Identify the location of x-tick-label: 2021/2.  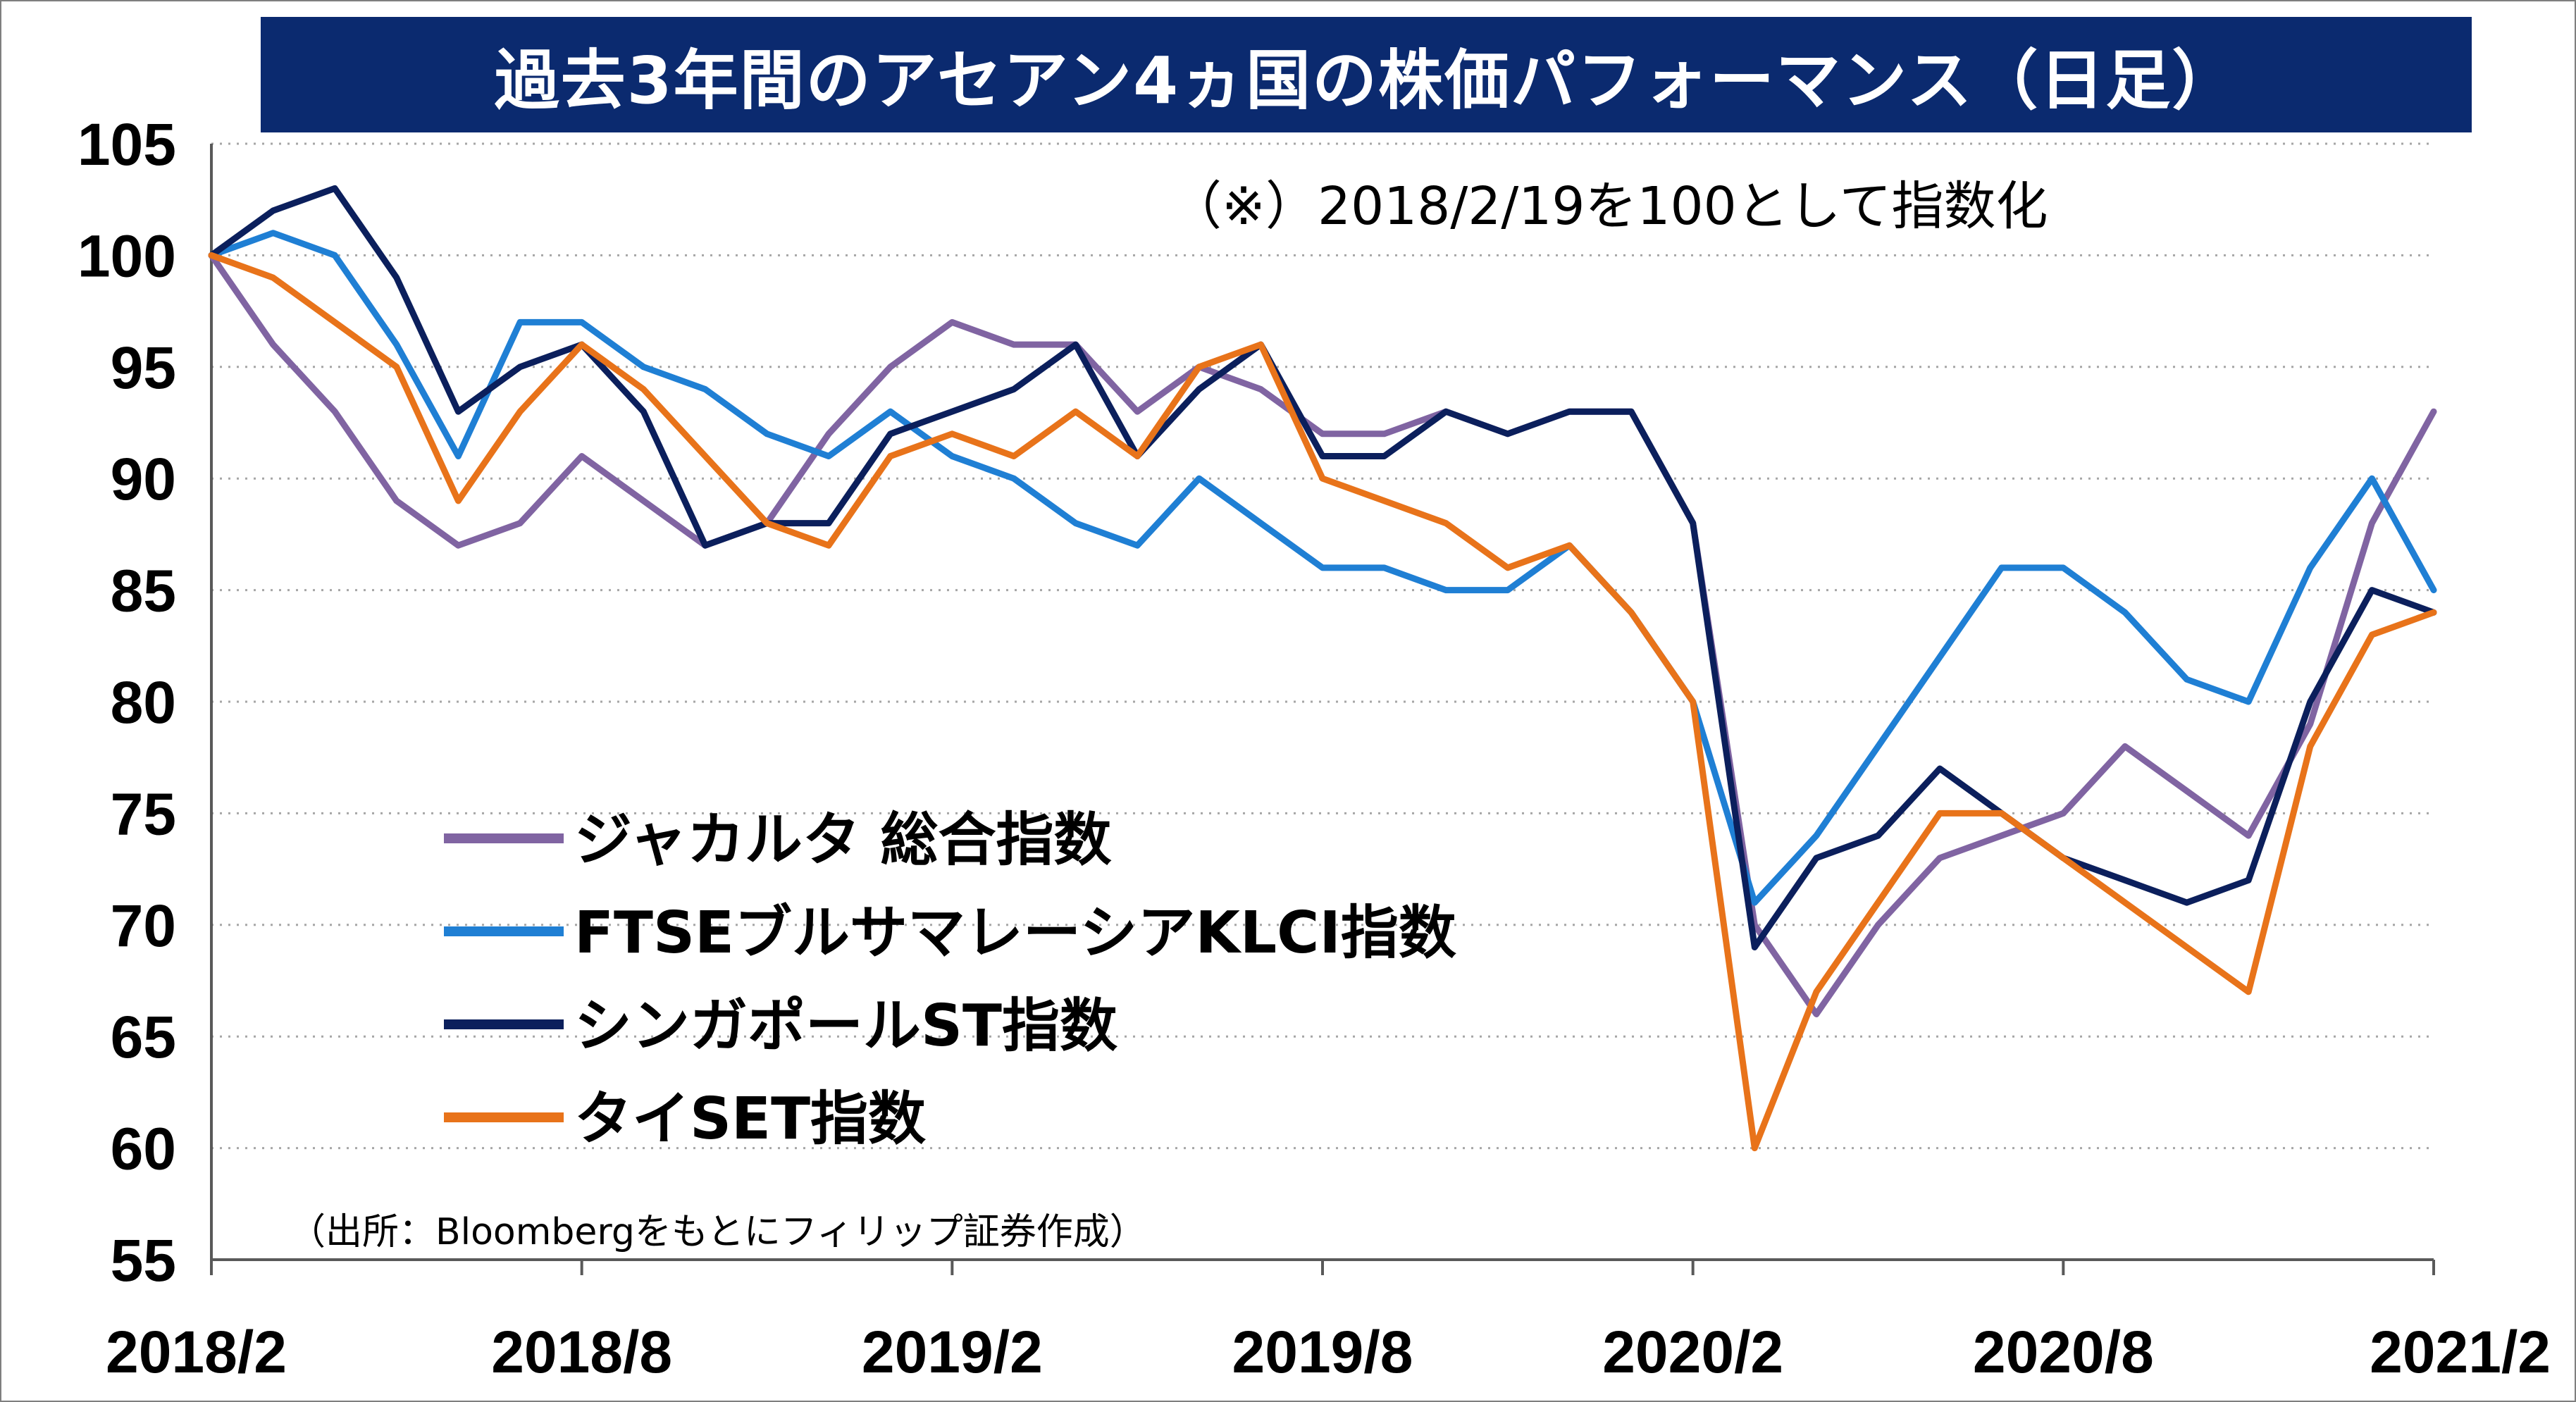
(2460, 1352).